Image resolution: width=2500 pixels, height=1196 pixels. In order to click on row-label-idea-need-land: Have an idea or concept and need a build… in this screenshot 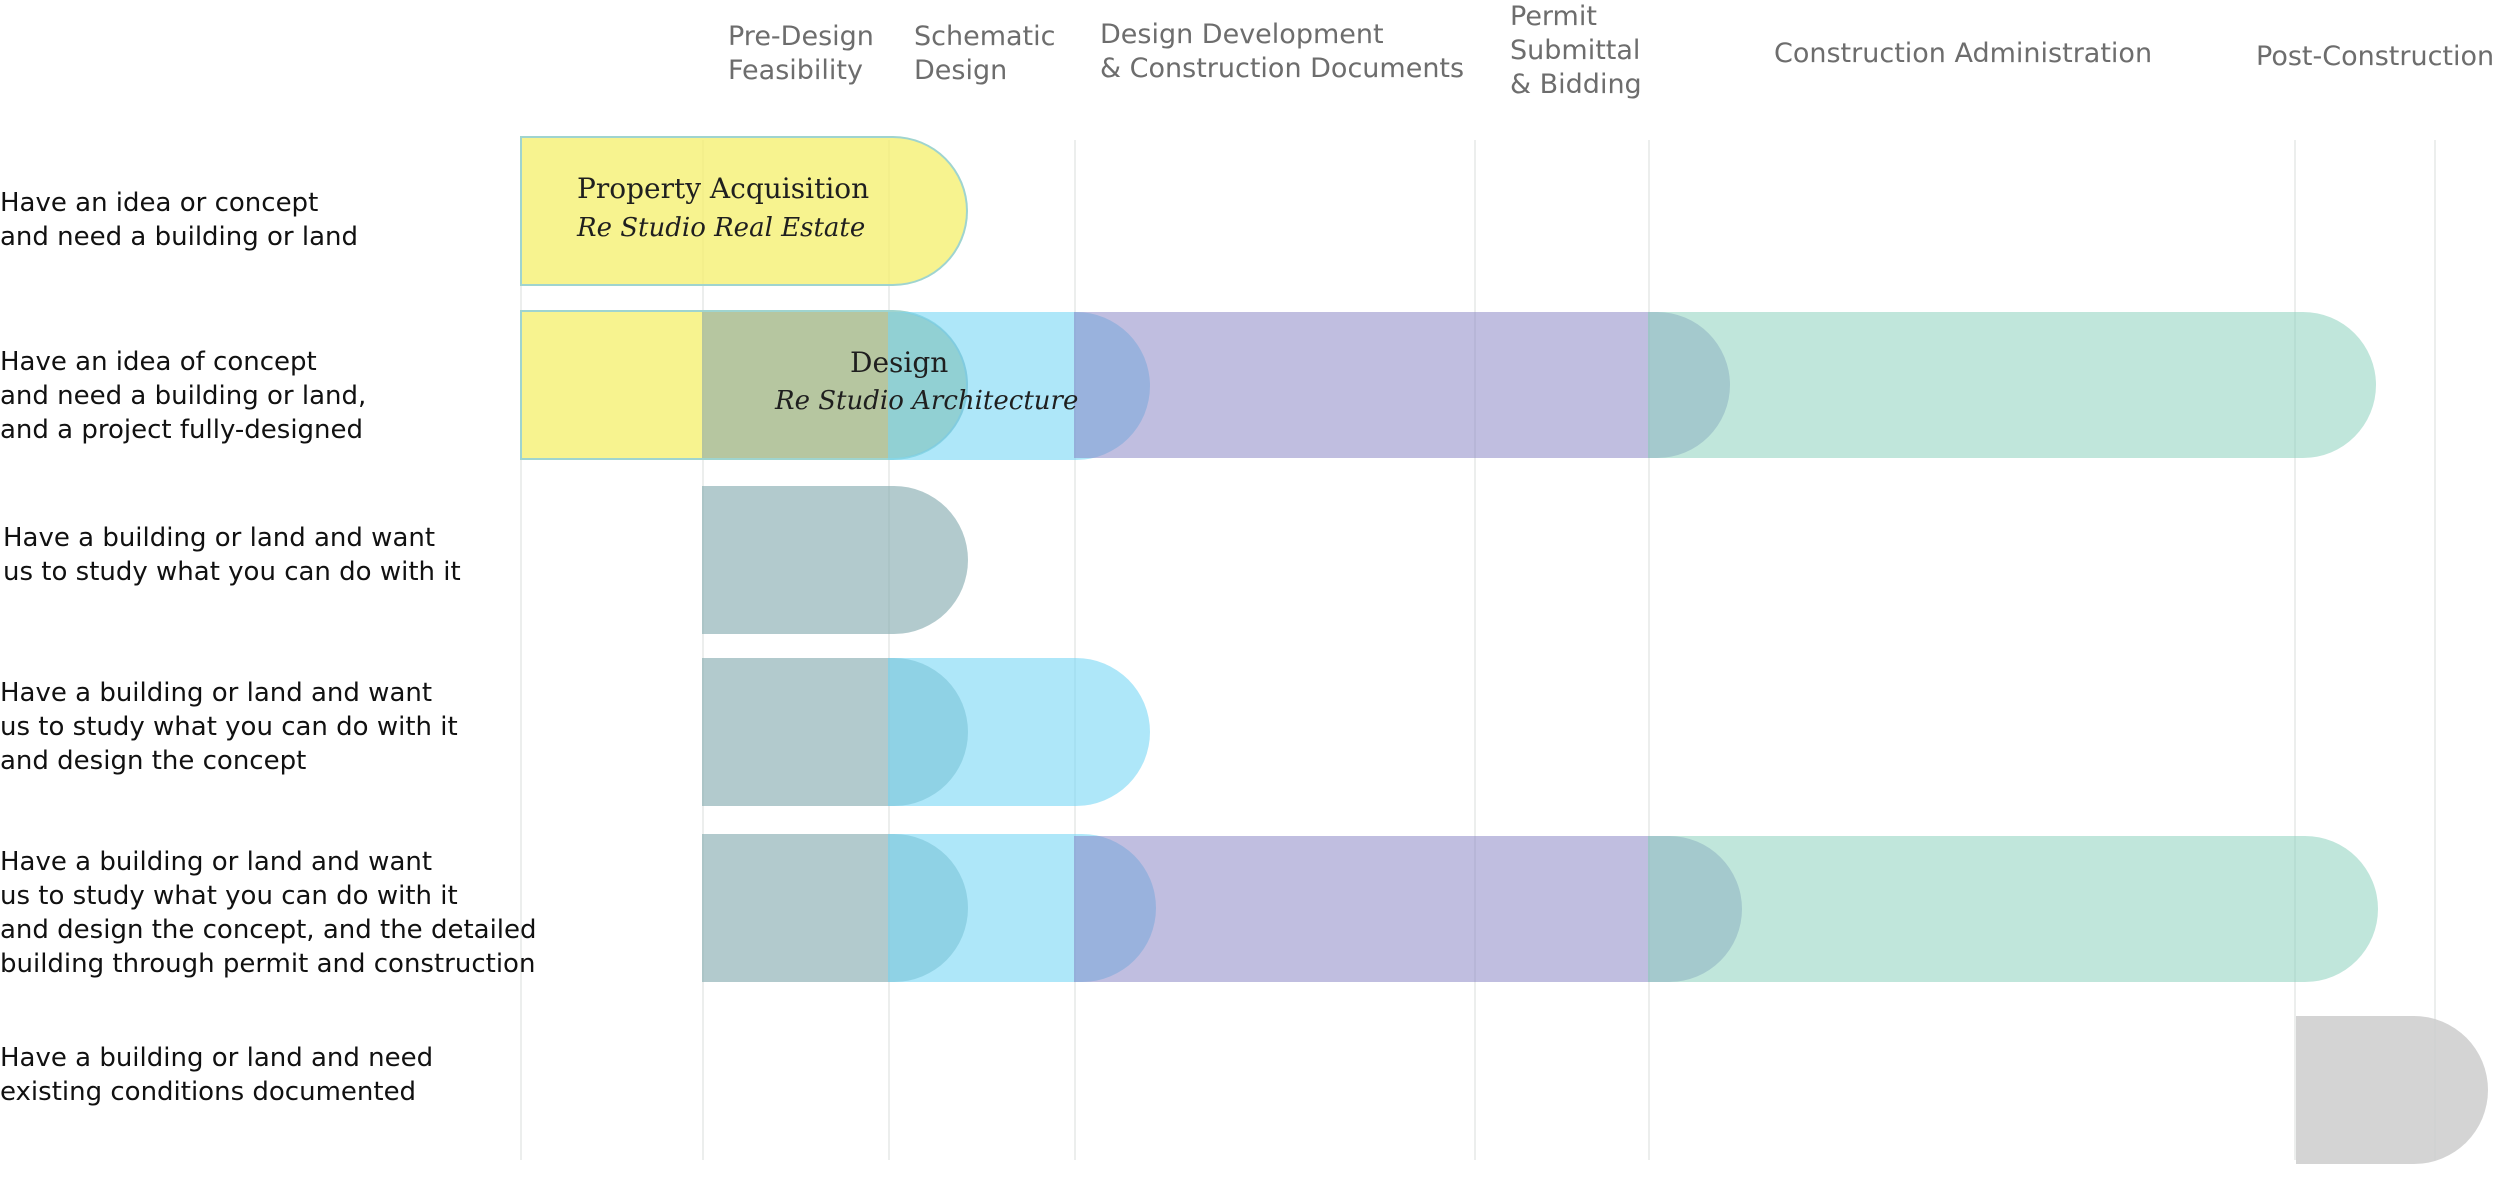, I will do `click(179, 220)`.